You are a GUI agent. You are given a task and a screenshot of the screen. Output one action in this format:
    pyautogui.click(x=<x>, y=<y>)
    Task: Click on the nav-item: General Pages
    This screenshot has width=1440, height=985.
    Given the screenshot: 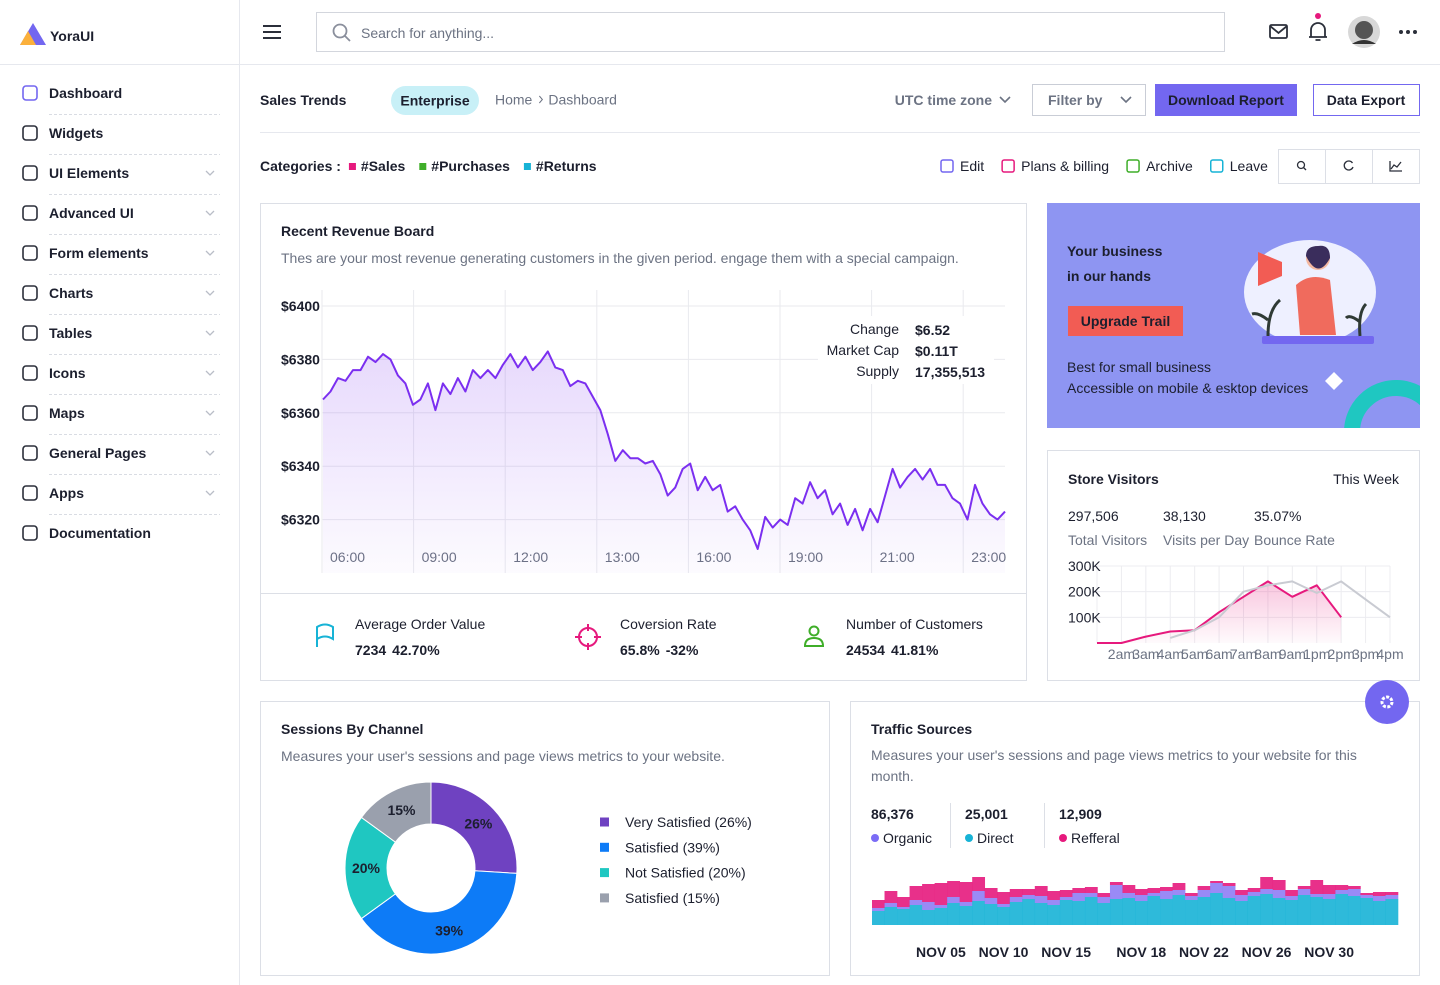 What is the action you would take?
    pyautogui.click(x=97, y=453)
    